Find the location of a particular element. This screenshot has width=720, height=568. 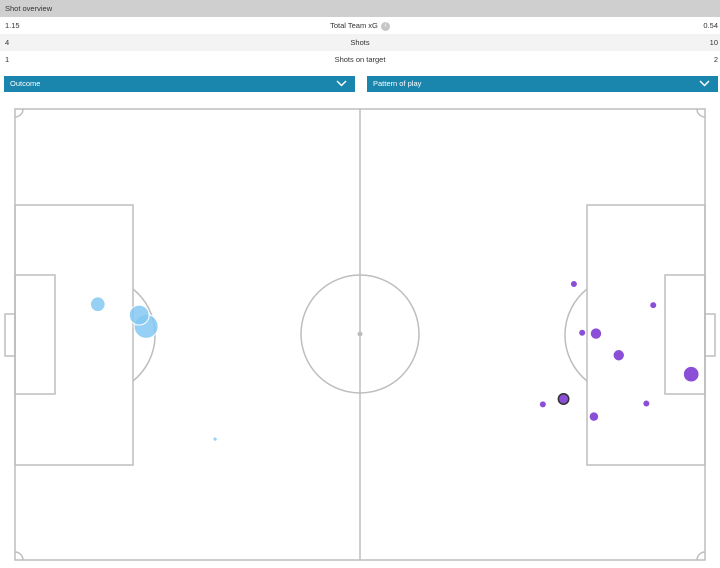

shot-overview-header: Shot overview is located at coordinates (360, 8).